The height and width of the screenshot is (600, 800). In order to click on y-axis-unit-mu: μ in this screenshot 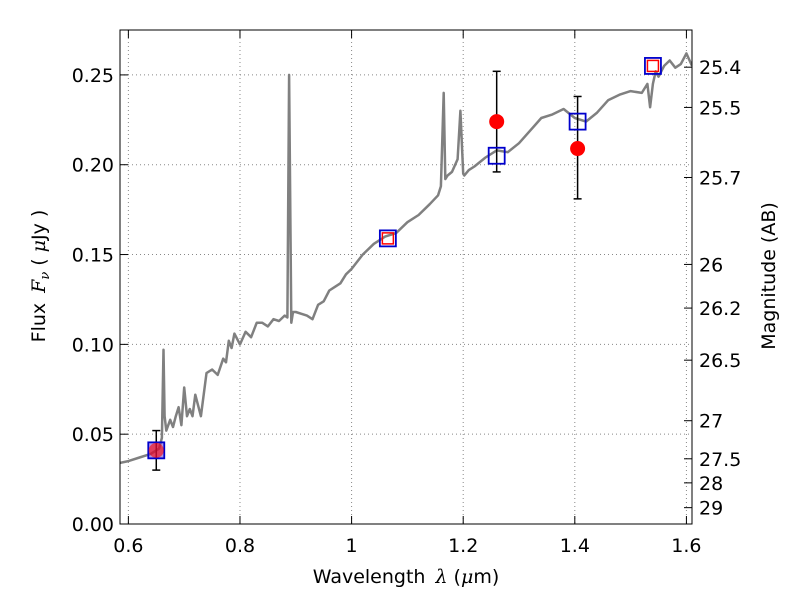, I will do `click(39, 246)`.